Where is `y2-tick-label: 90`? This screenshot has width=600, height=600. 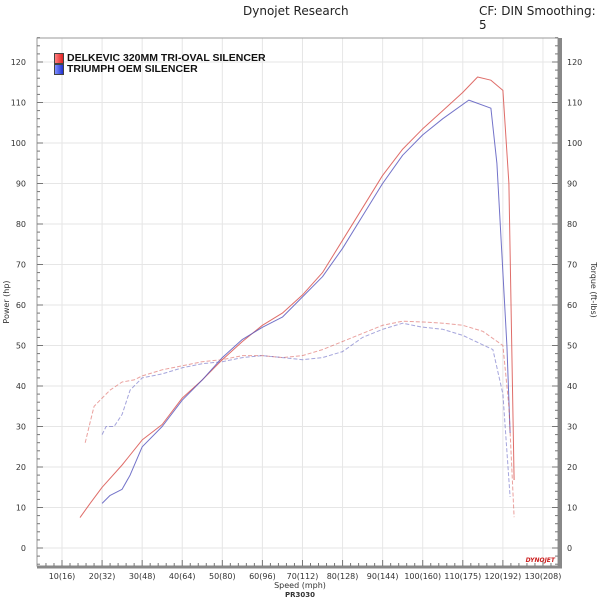 y2-tick-label: 90 is located at coordinates (572, 184).